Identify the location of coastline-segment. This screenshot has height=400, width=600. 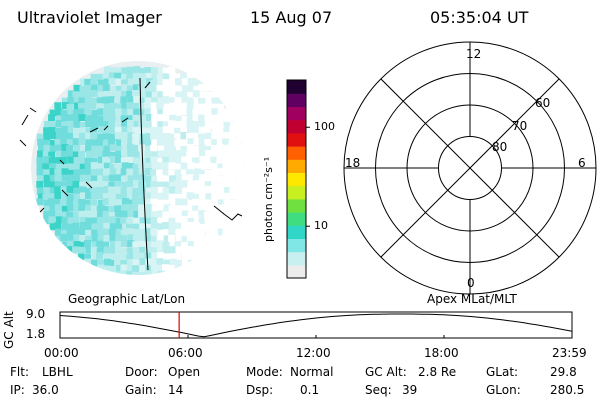
(147, 85).